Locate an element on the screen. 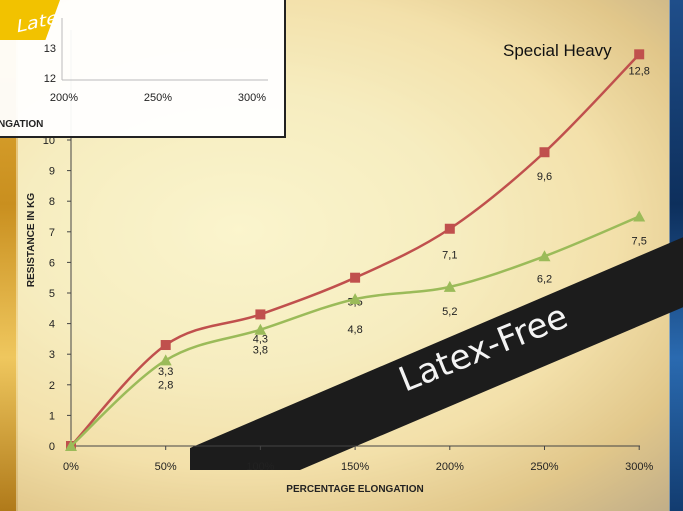 Image resolution: width=683 pixels, height=511 pixels. x-tick-label: 0% is located at coordinates (71, 467).